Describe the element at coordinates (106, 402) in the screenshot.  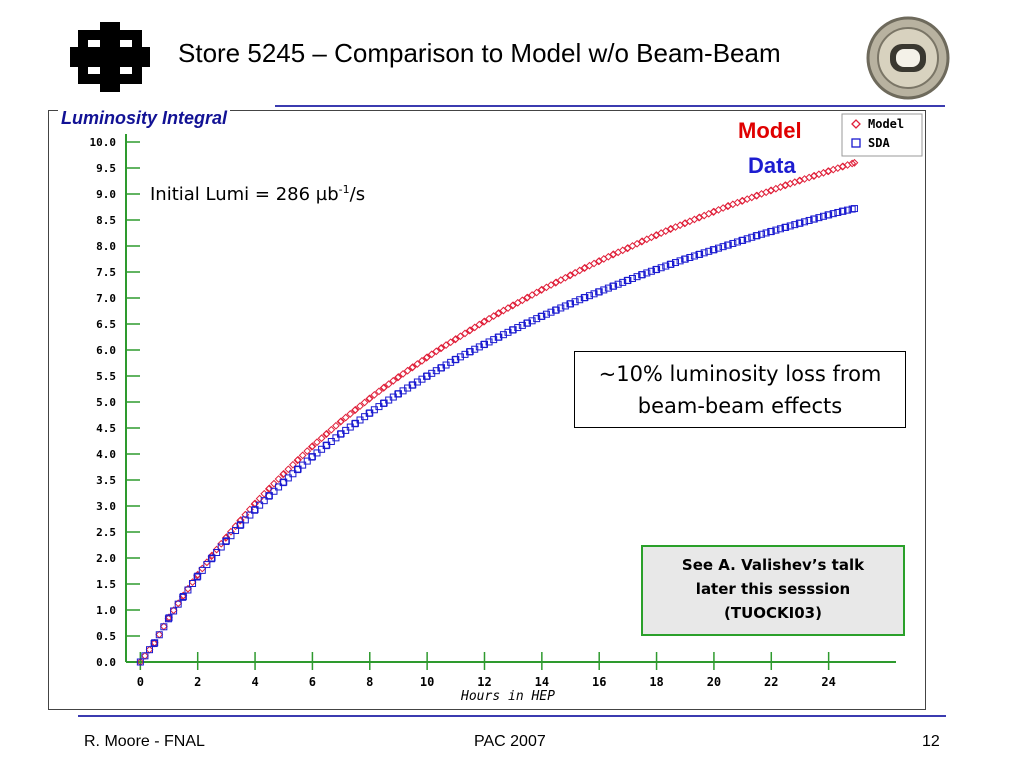
I see `y-tick-label: 5.0` at that location.